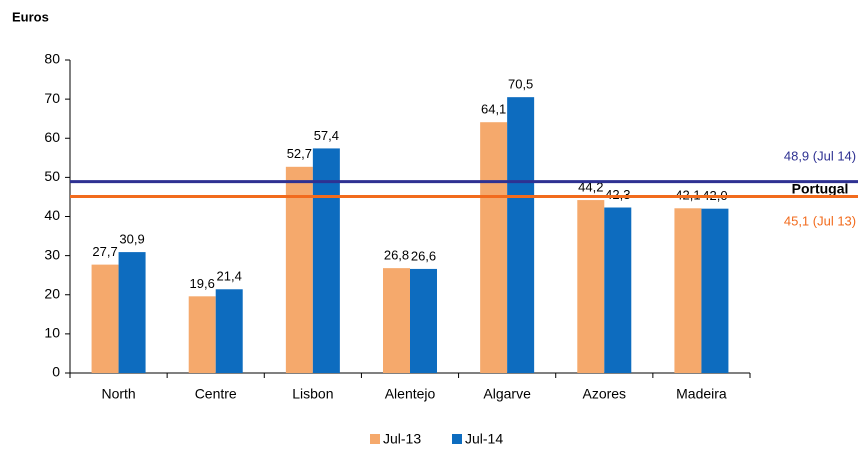  I want to click on y-tick-label: 0, so click(56, 372).